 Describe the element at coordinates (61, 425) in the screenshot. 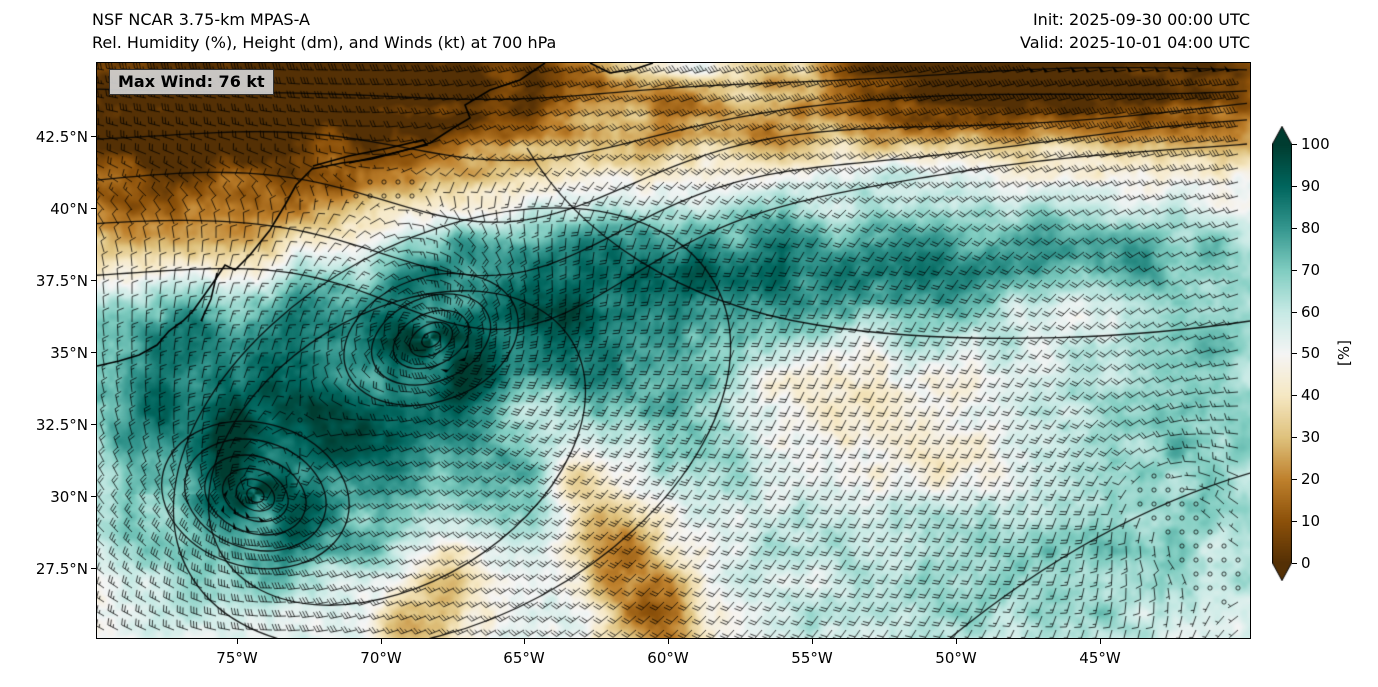

I see `y-tick-label: 32.5°N` at that location.